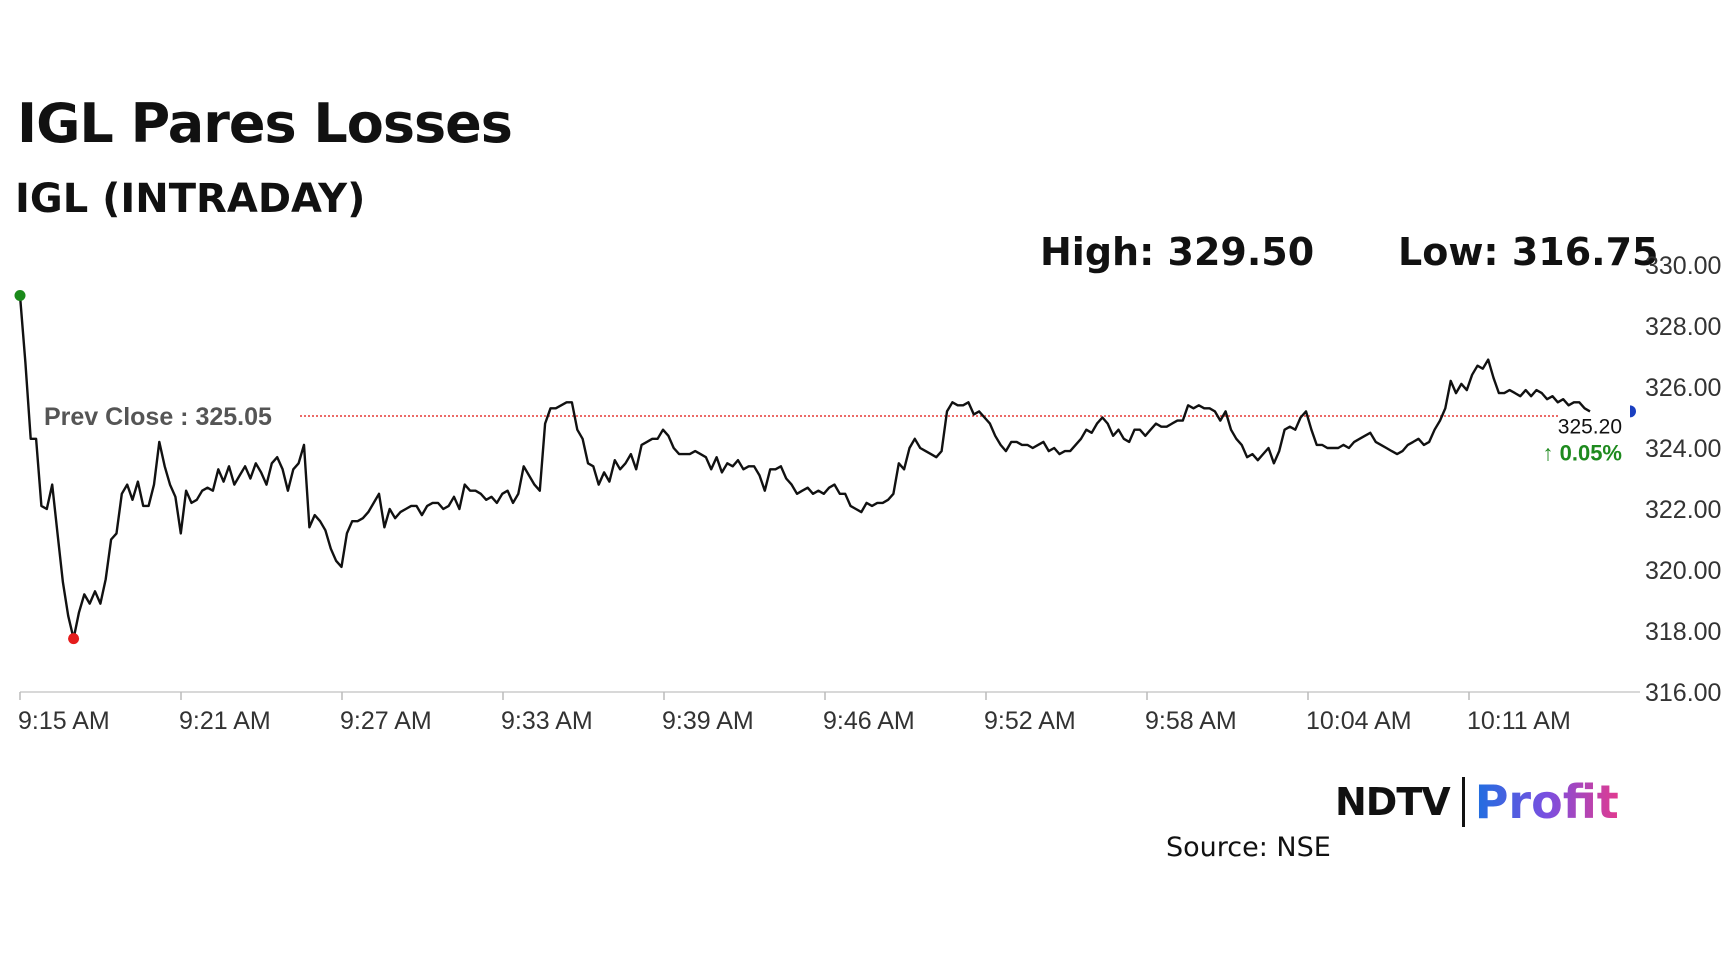 This screenshot has height=972, width=1728. Describe the element at coordinates (1683, 388) in the screenshot. I see `y-tick-label: 326.00` at that location.